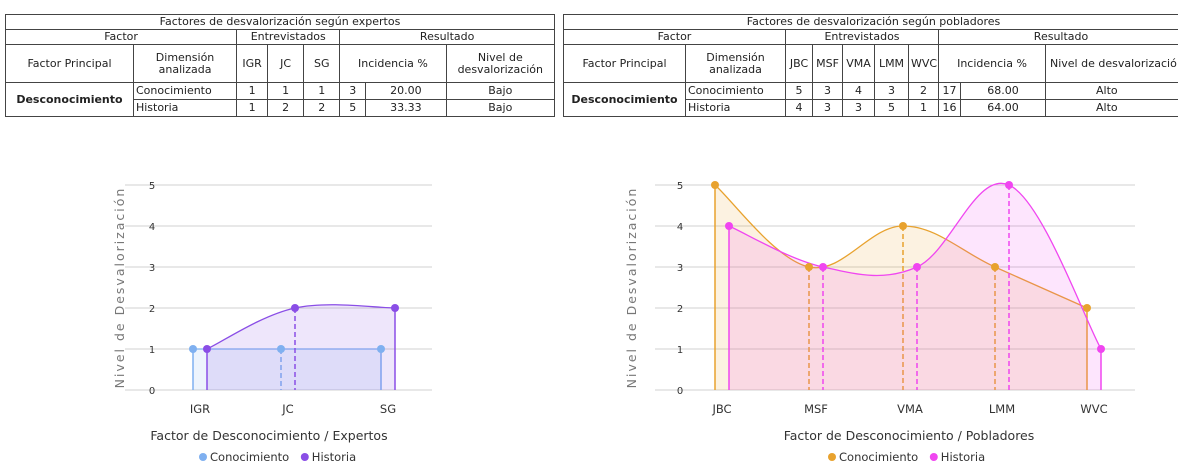  I want to click on header-col: JBC, so click(799, 64).